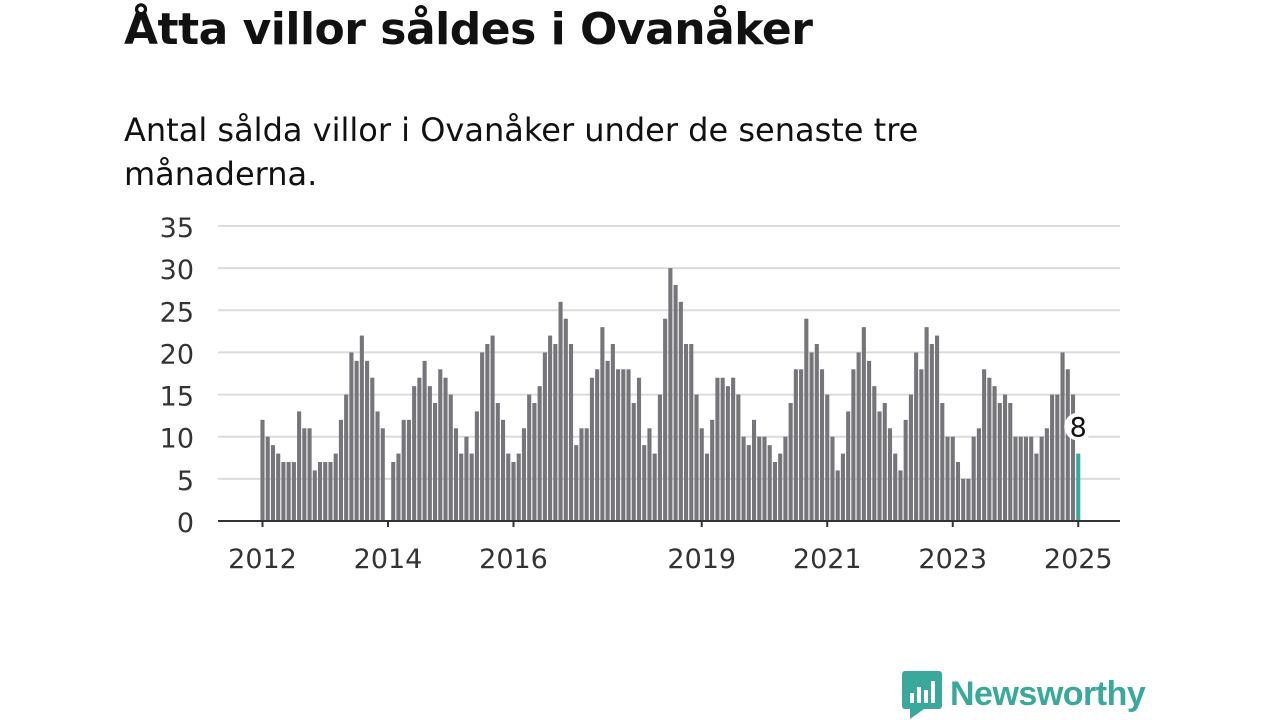 The width and height of the screenshot is (1280, 720). I want to click on chart-title: Åtta villor såldes i Ovanåker, so click(468, 29).